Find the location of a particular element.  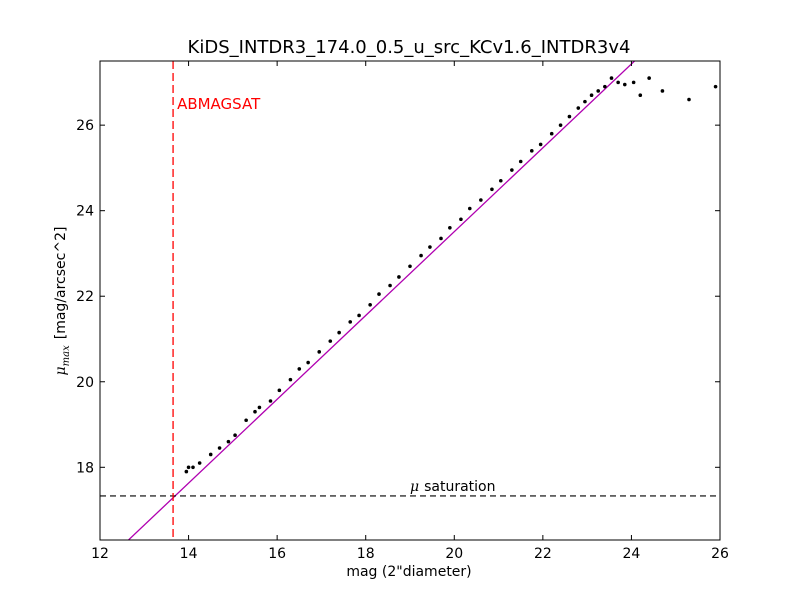

y-tick-label: 20 is located at coordinates (85, 383).